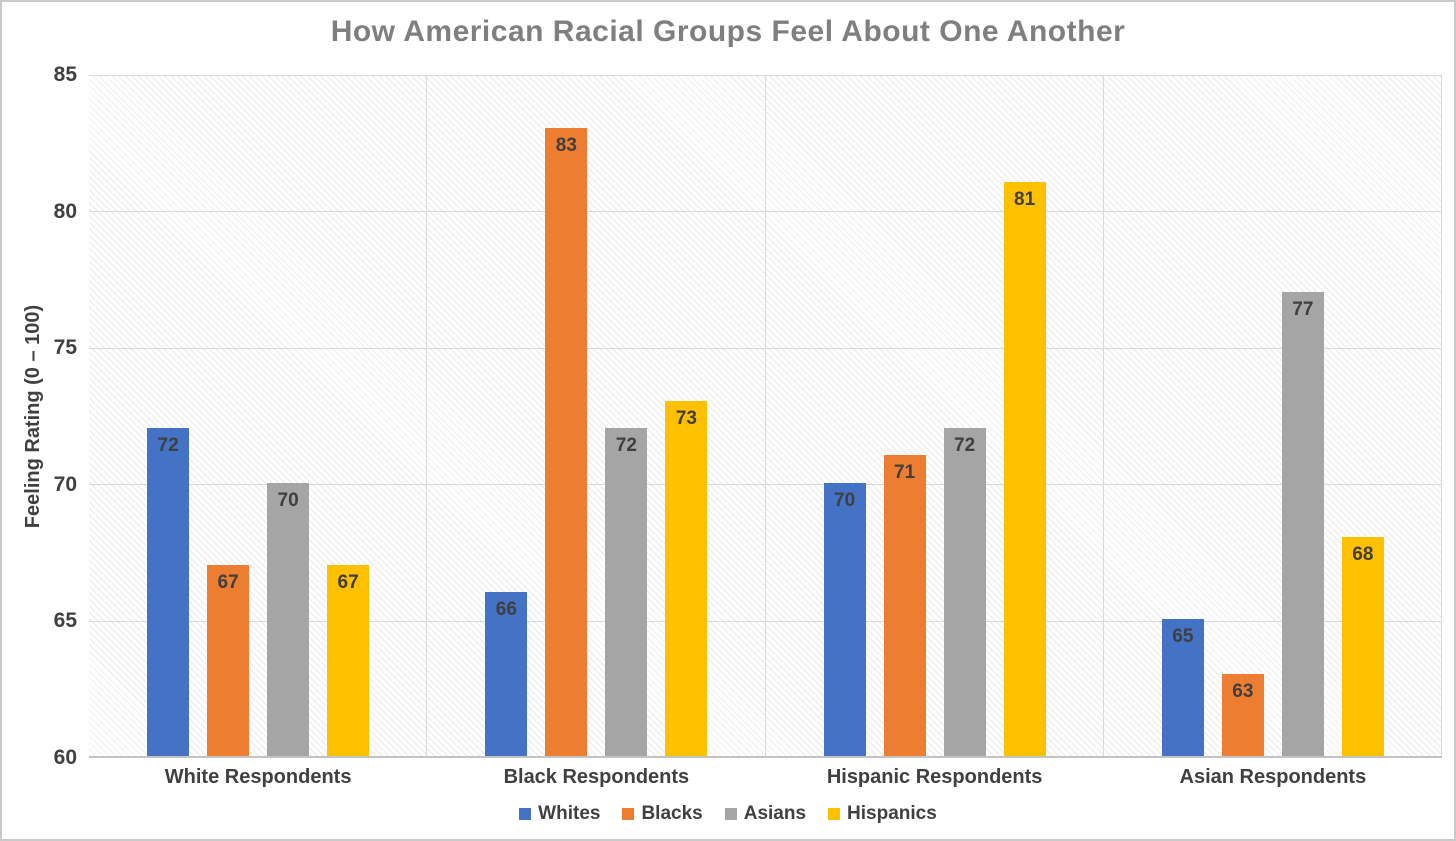  Describe the element at coordinates (569, 813) in the screenshot. I see `legend-label: Whites` at that location.